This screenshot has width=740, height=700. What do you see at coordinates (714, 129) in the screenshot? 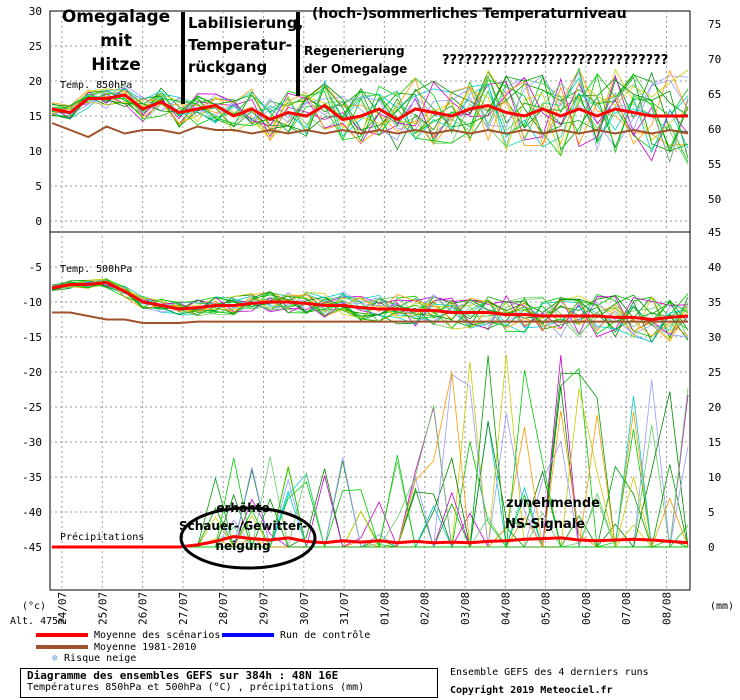
I see `right-tick-label: 60` at bounding box center [714, 129].